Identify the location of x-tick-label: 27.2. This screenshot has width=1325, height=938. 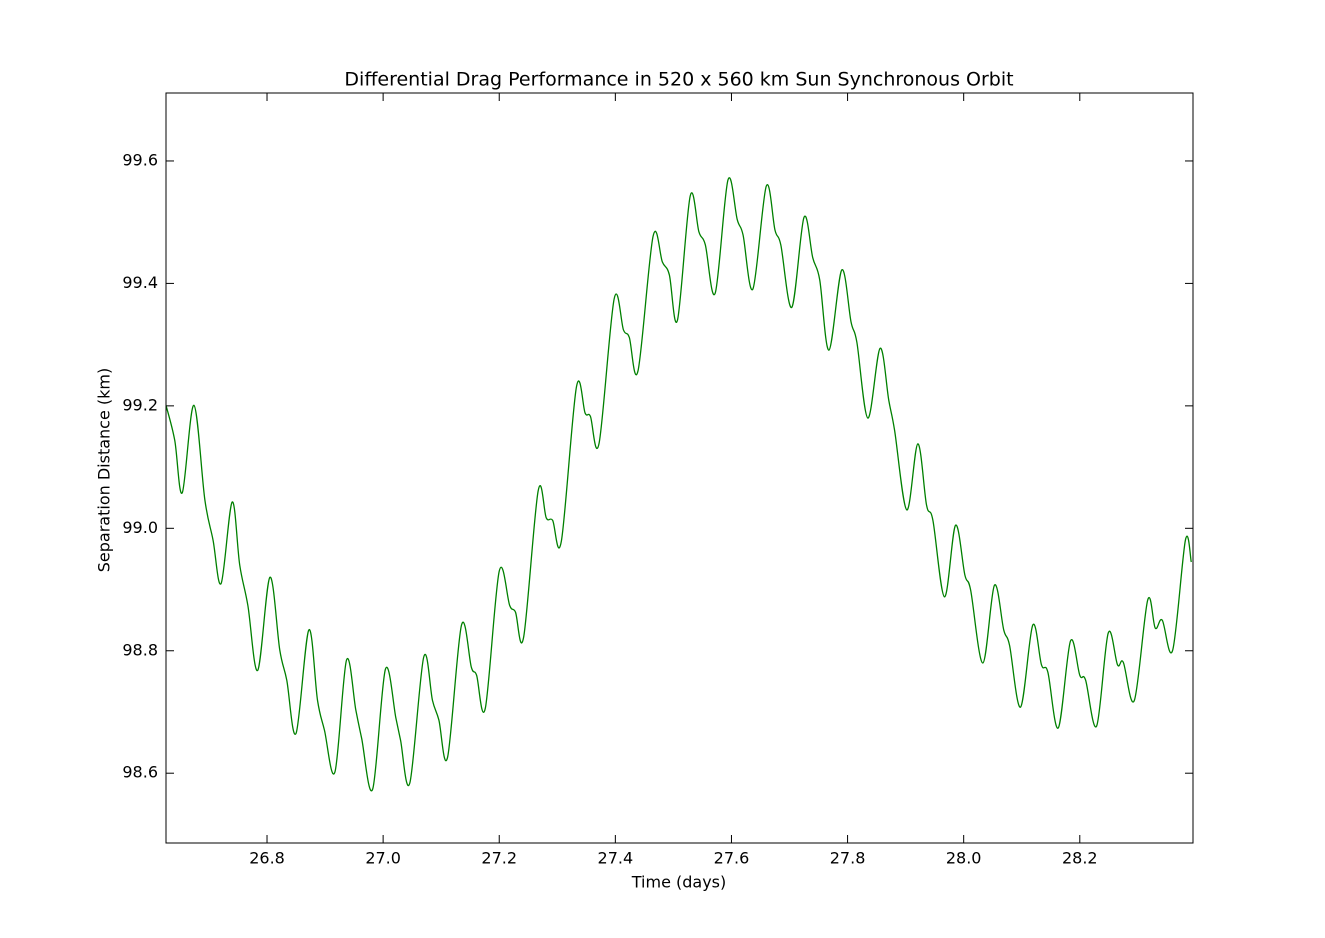
(499, 858).